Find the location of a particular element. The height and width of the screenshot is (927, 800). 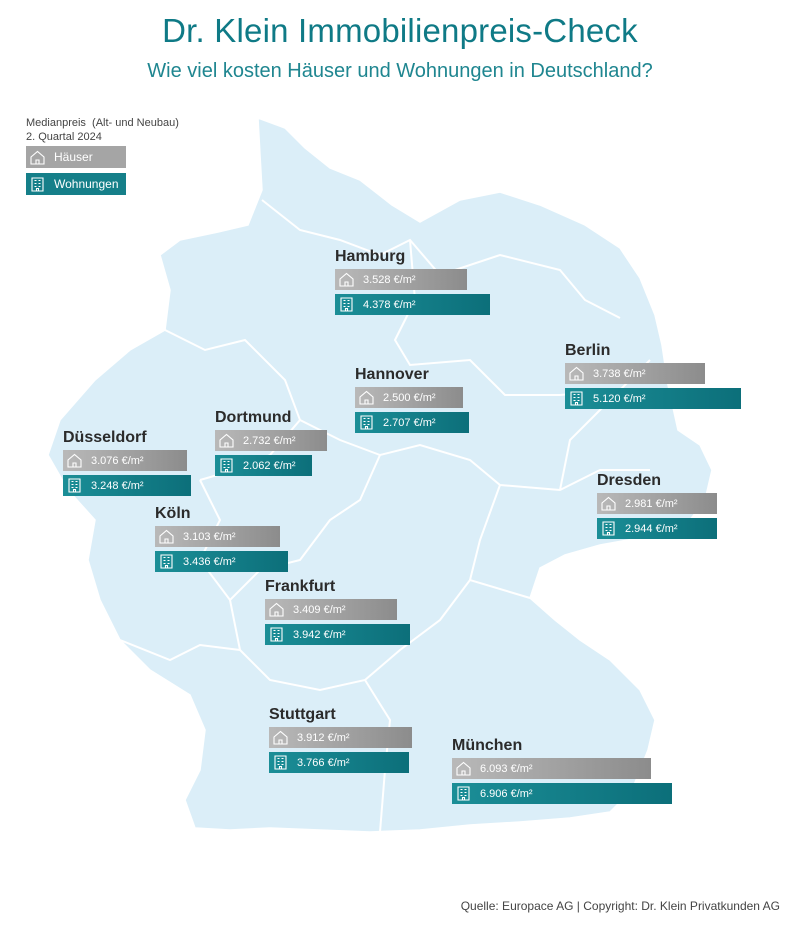

flat-price-bar: 4.378 €/m² is located at coordinates (412, 304).